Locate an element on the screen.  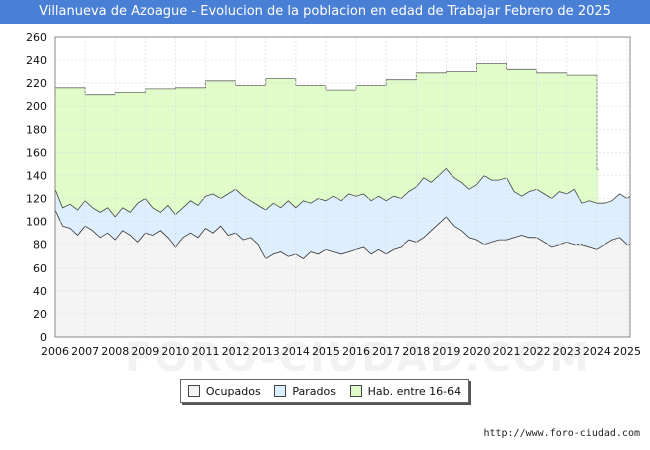
y-tick-label: 240 is located at coordinates (36, 60).